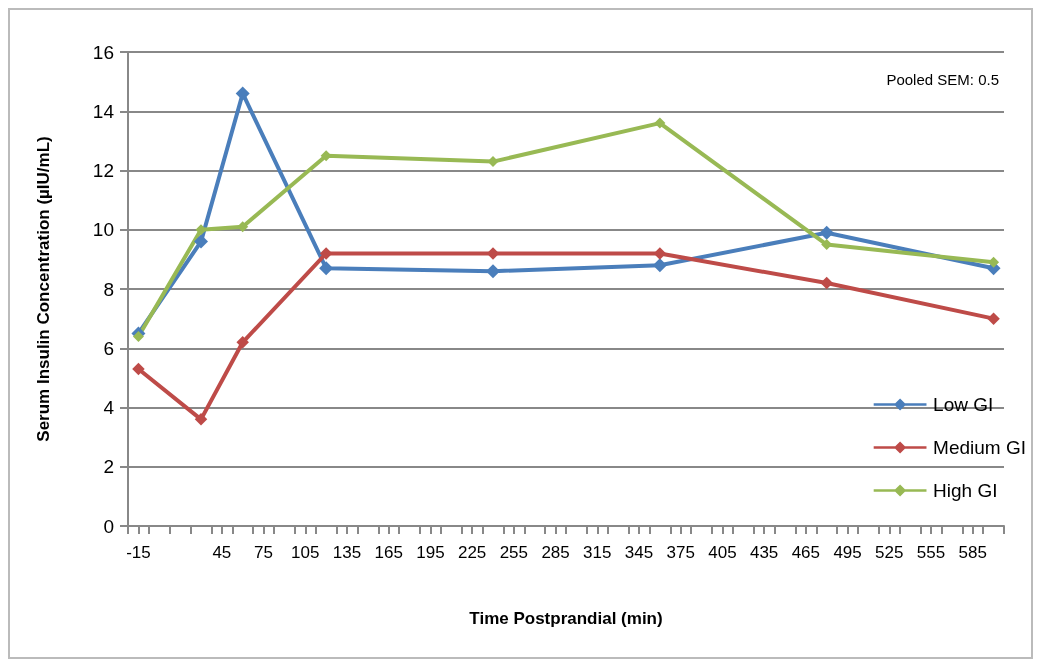 This screenshot has height=667, width=1041. Describe the element at coordinates (103, 111) in the screenshot. I see `y-tick-label: 14` at that location.